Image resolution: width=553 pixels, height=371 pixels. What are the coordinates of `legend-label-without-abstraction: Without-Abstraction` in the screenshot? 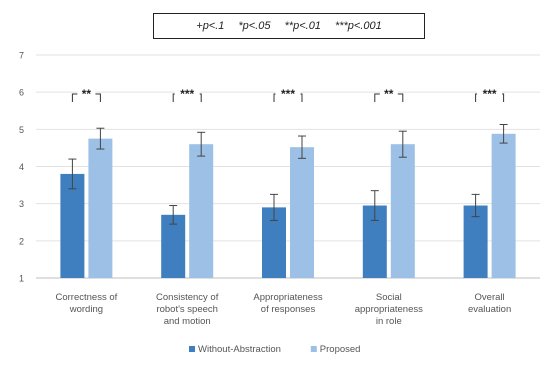 It's located at (239, 349).